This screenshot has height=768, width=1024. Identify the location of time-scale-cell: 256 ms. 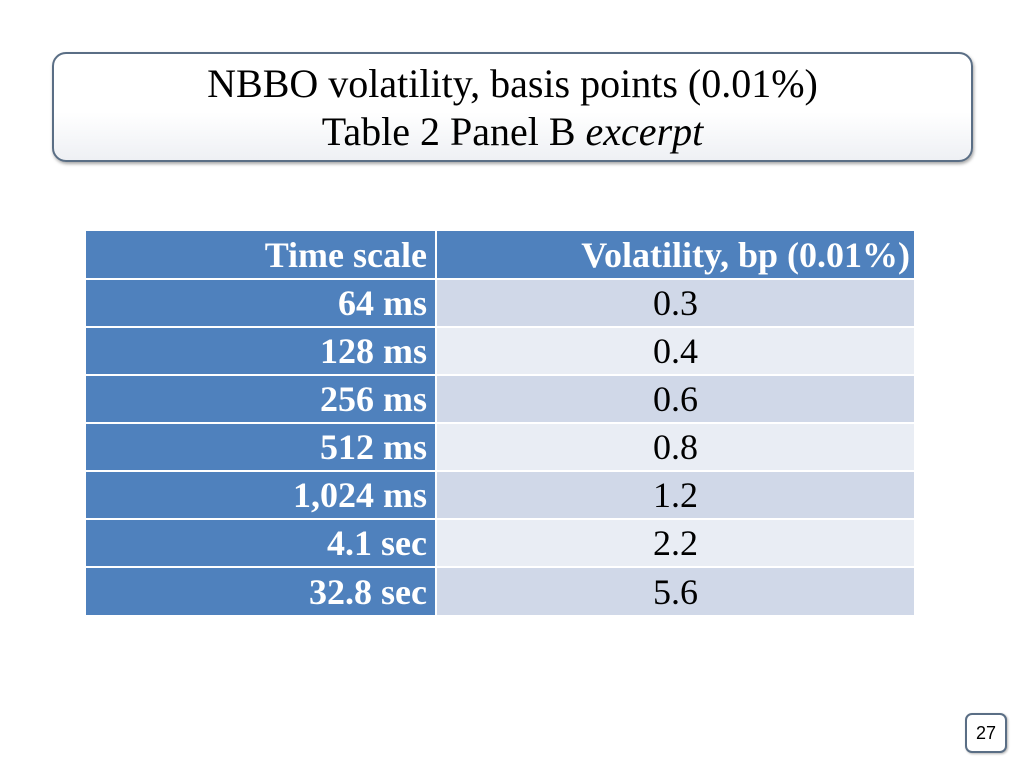
(261, 399).